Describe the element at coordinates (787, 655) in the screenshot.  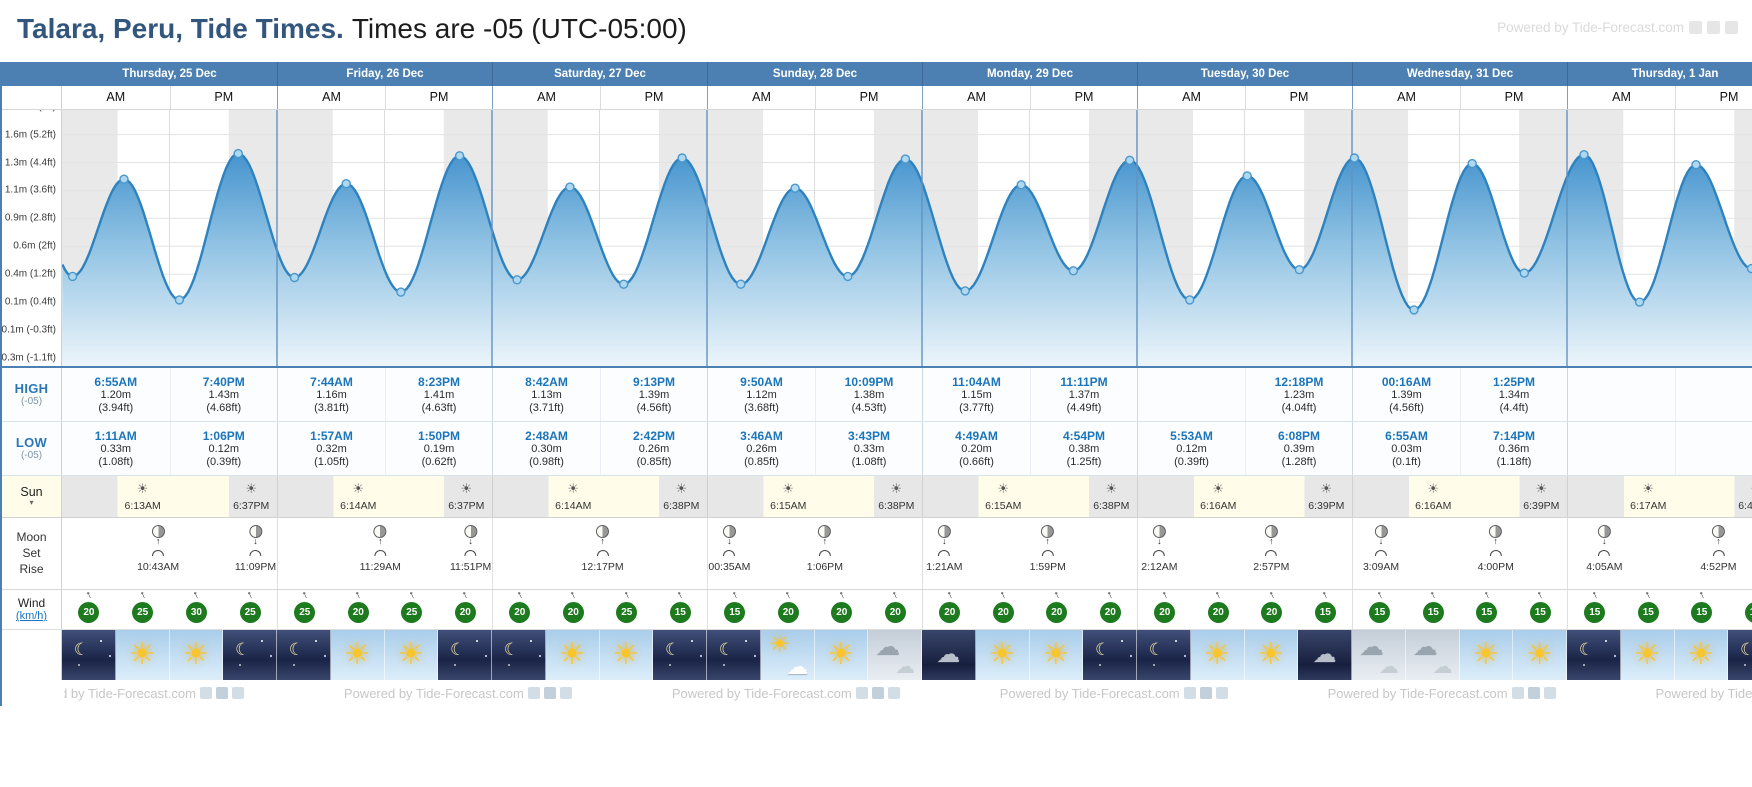
I see `weather-partly-icon: ☀ ☁` at that location.